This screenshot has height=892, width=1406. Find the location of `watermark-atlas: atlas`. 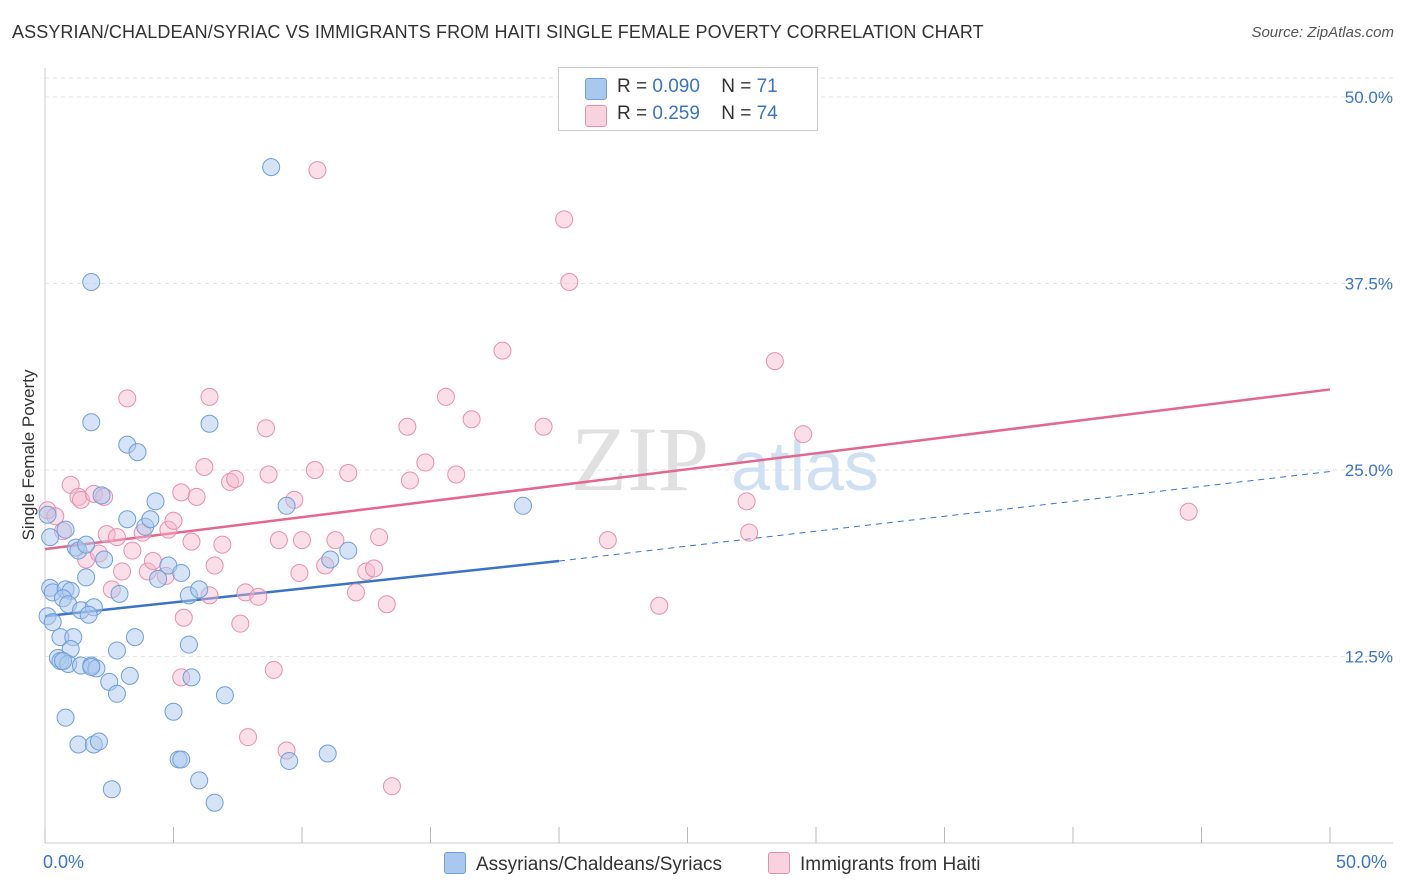

watermark-atlas: atlas is located at coordinates (805, 466).